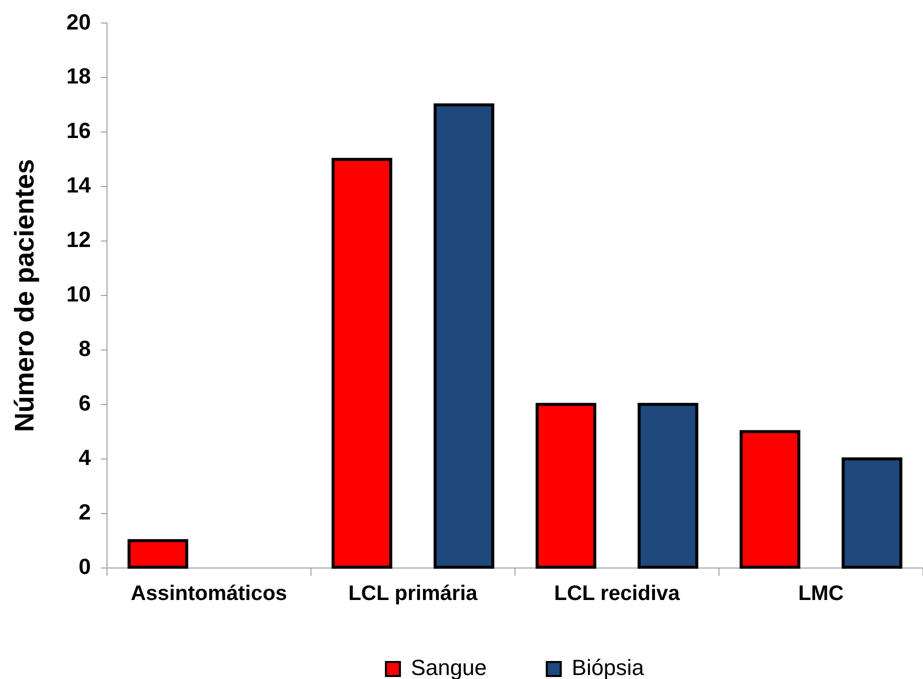  What do you see at coordinates (78, 21) in the screenshot?
I see `y-tick-label: 20` at bounding box center [78, 21].